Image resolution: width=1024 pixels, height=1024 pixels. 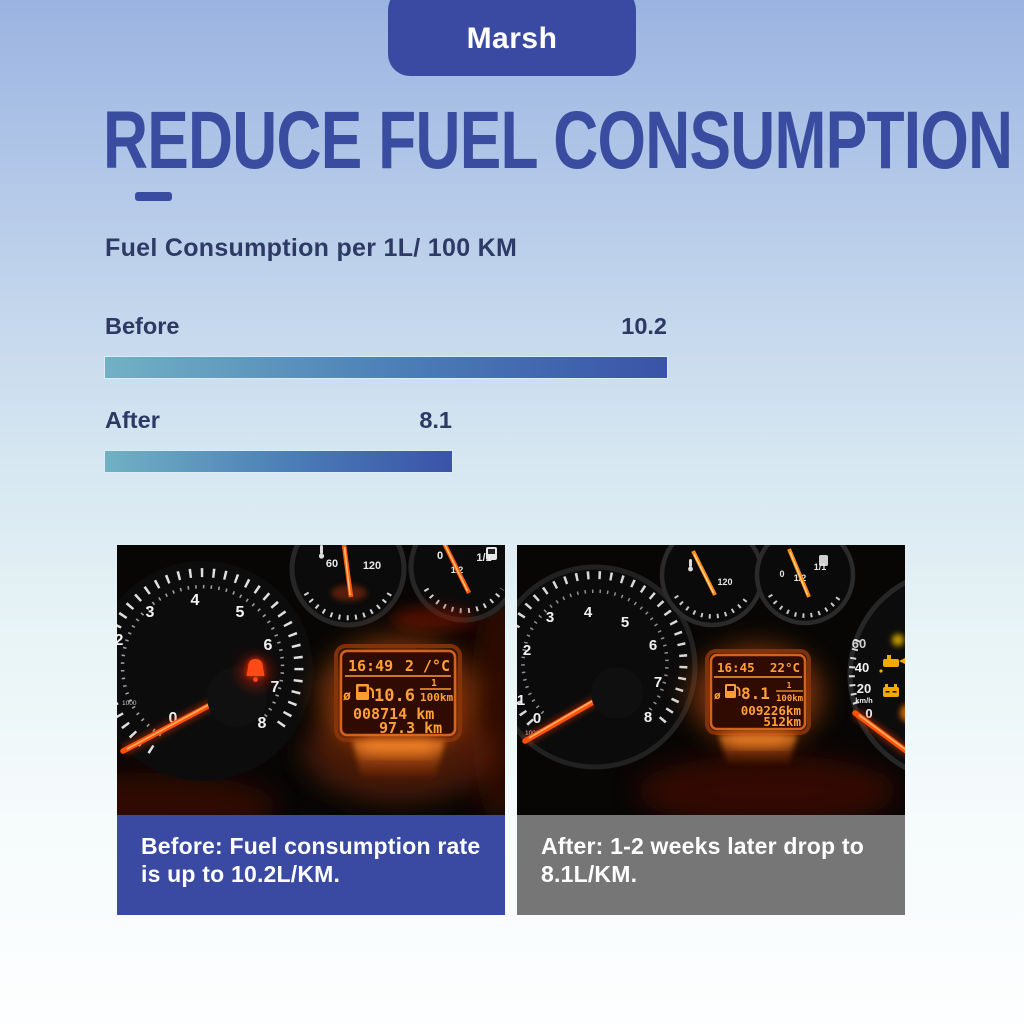 I want to click on speedo-number: 20, so click(x=864, y=688).